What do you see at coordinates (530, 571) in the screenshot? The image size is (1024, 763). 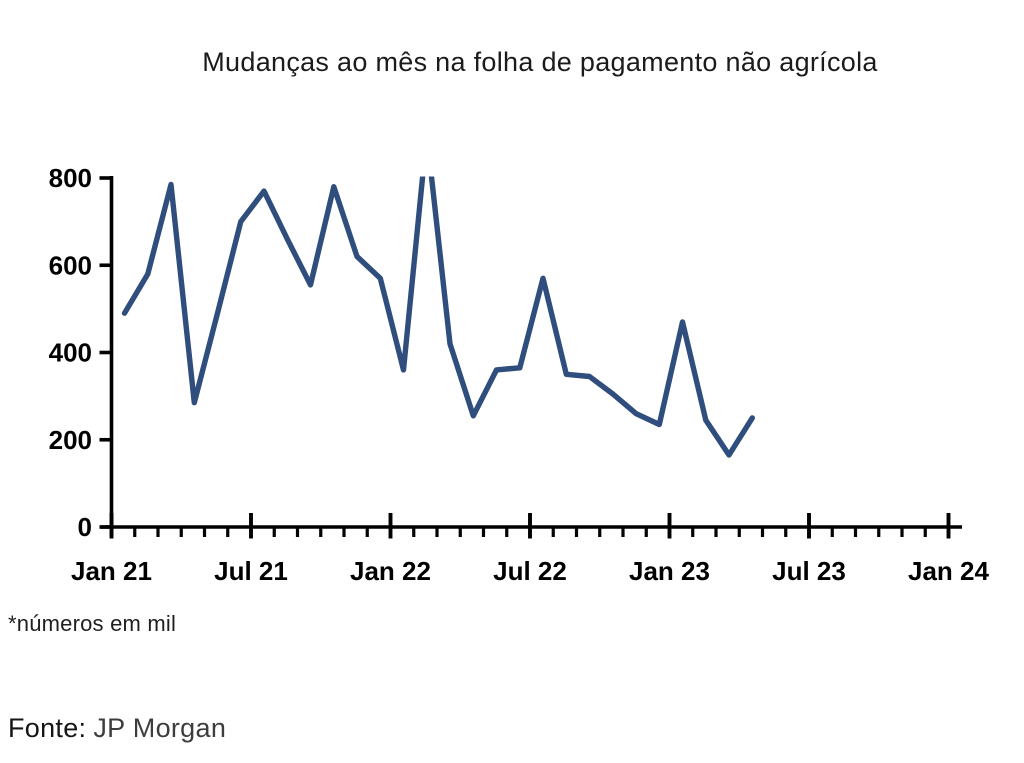 I see `x-axis-label: Jul 22` at bounding box center [530, 571].